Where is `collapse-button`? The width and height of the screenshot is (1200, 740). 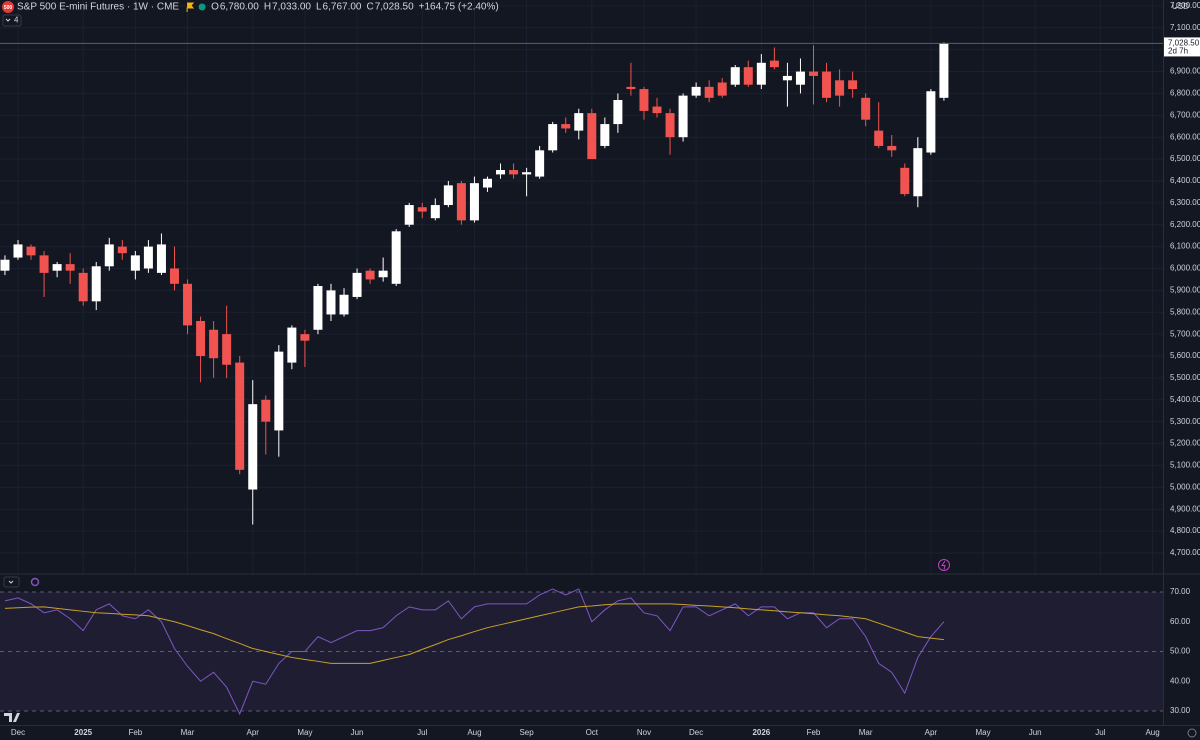 collapse-button is located at coordinates (12, 20).